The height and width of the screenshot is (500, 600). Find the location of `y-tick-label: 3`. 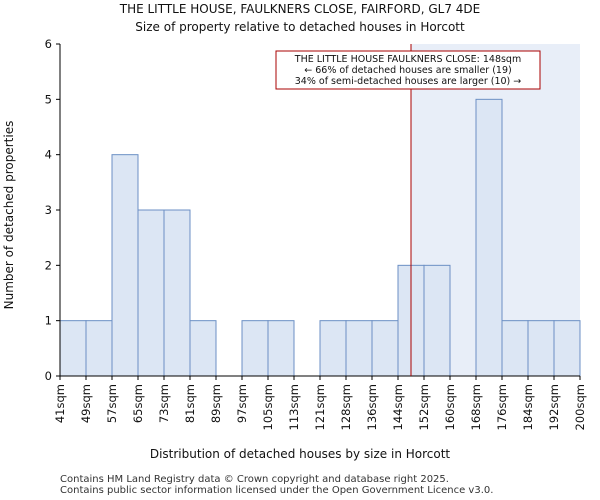

y-tick-label: 3 is located at coordinates (48, 210).